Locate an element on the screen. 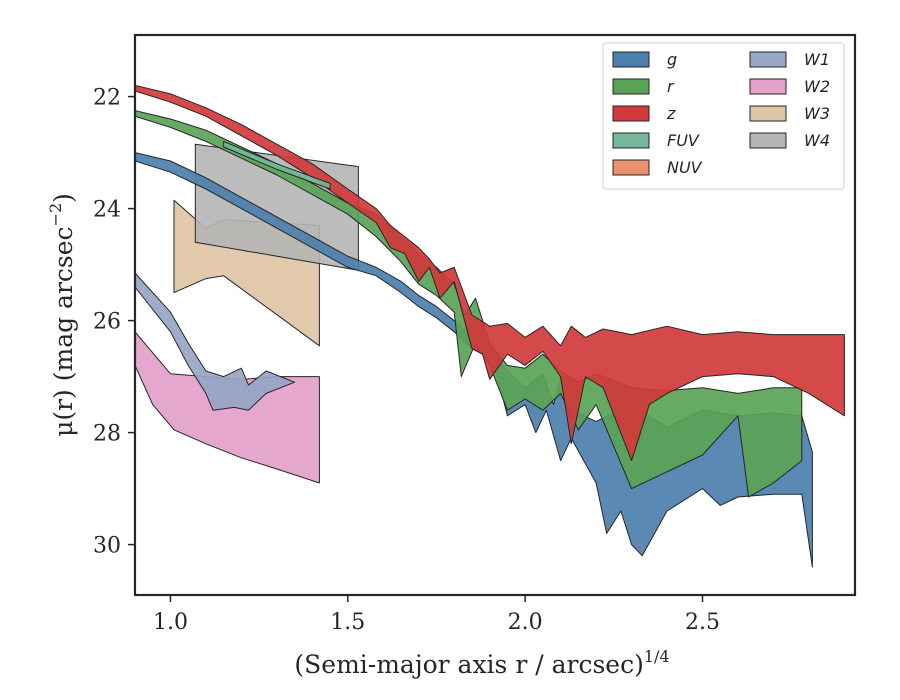 The image size is (900, 700). y-tick-label: 22 is located at coordinates (107, 98).